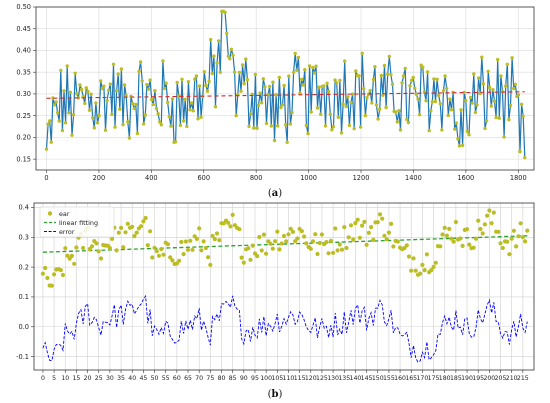 The image size is (550, 403). I want to click on x-tick-label-b: 0, so click(43, 378).